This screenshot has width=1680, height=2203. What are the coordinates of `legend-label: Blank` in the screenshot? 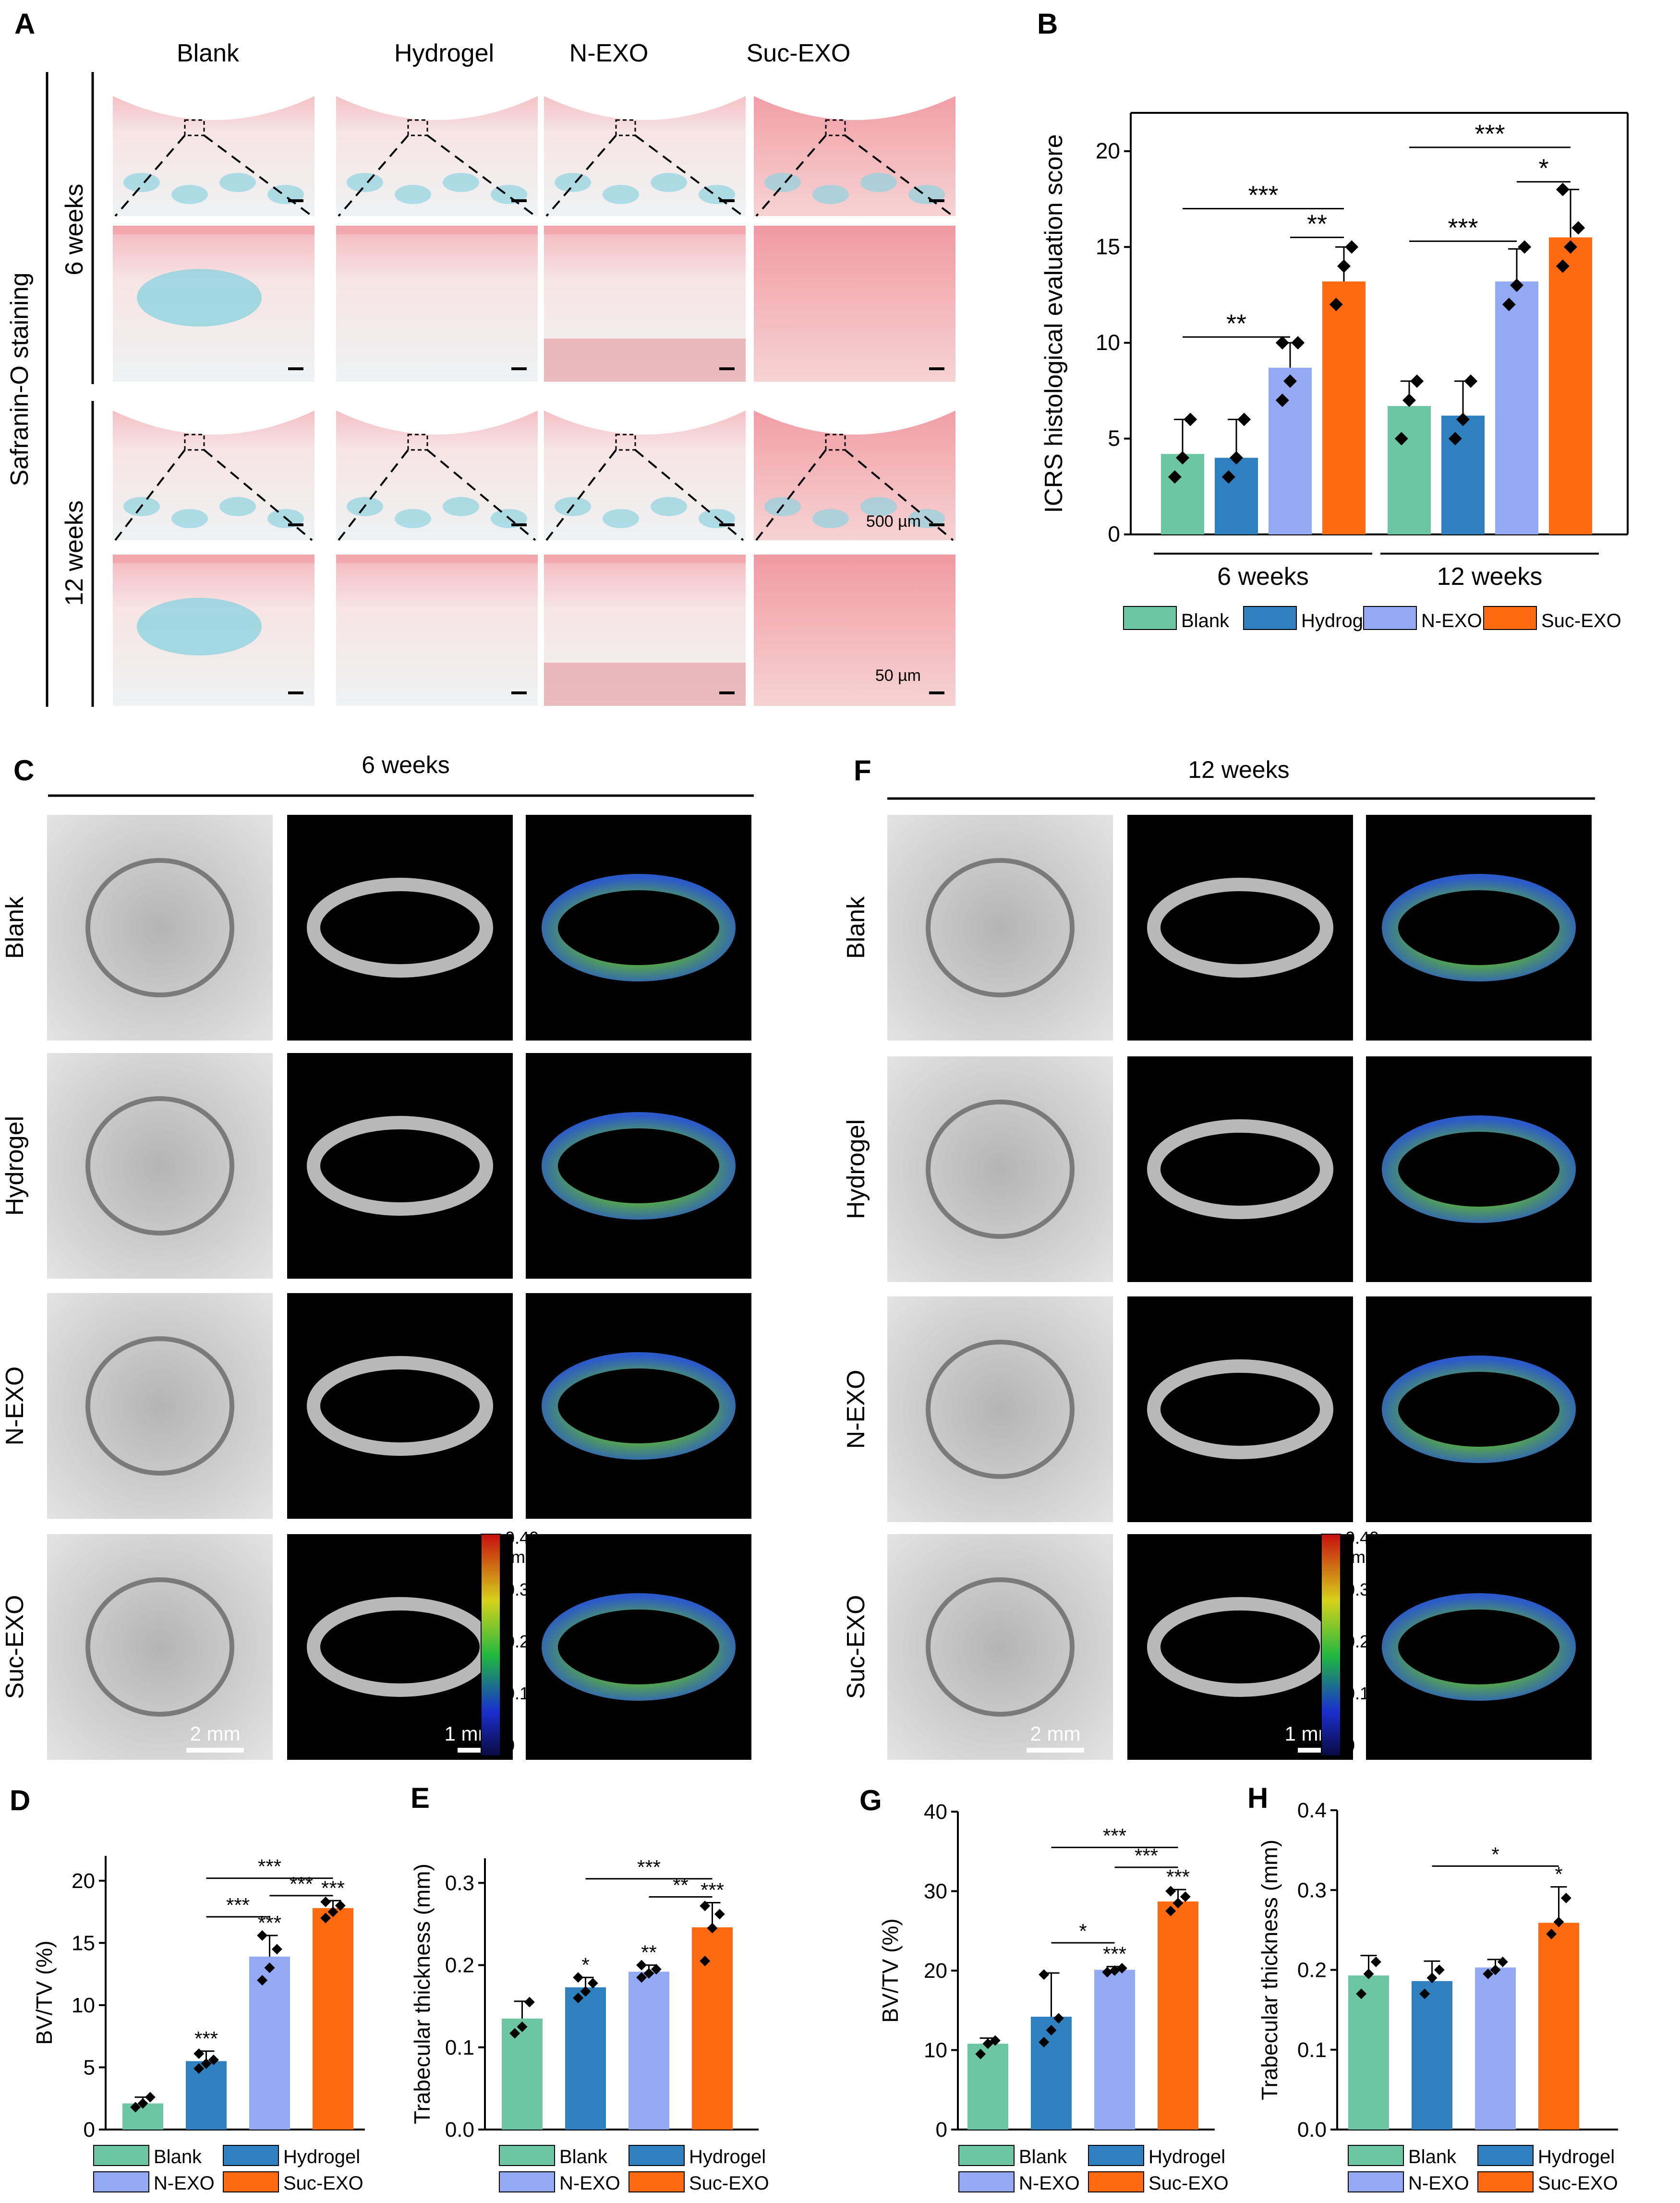 It's located at (1432, 2157).